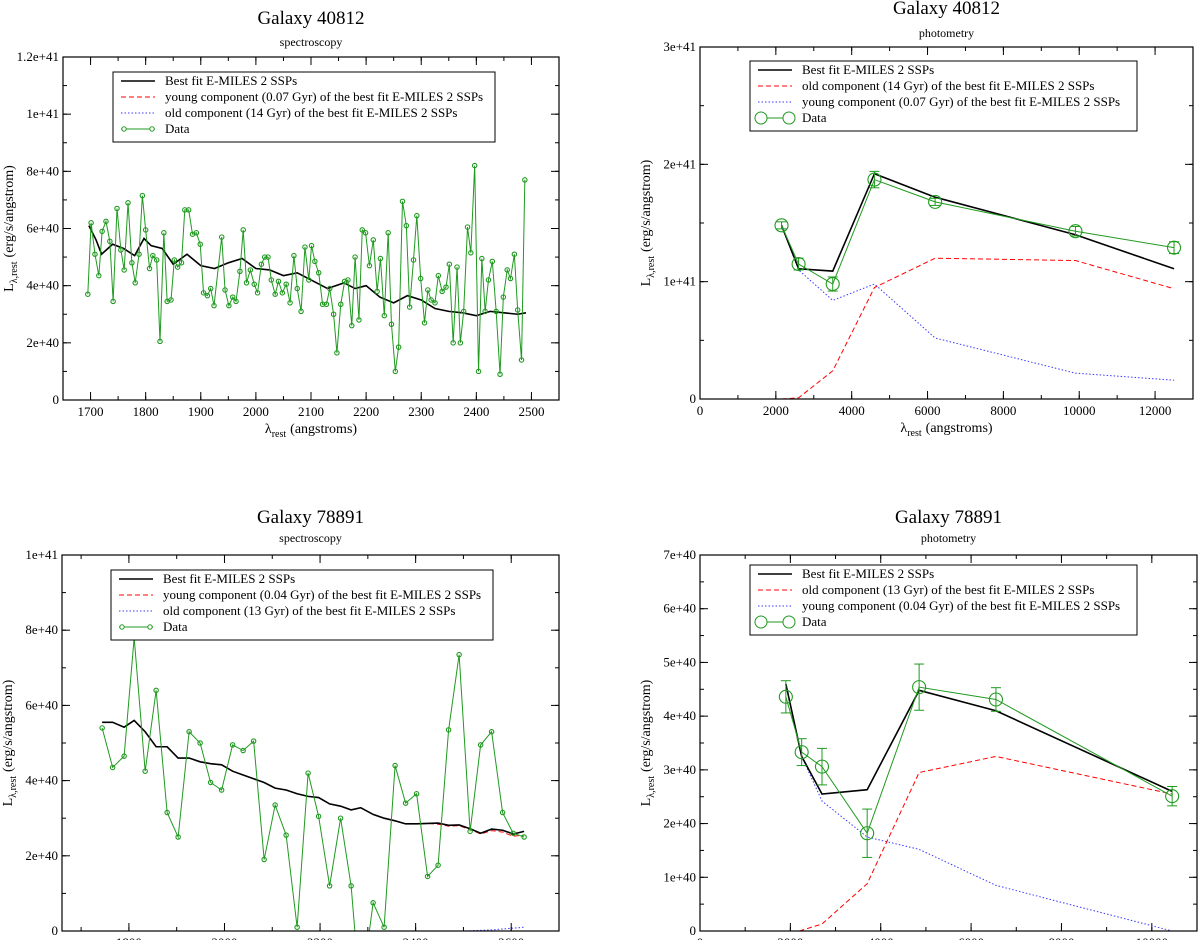 The width and height of the screenshot is (1200, 940). What do you see at coordinates (948, 517) in the screenshot?
I see `chart-title: Galaxy 78891` at bounding box center [948, 517].